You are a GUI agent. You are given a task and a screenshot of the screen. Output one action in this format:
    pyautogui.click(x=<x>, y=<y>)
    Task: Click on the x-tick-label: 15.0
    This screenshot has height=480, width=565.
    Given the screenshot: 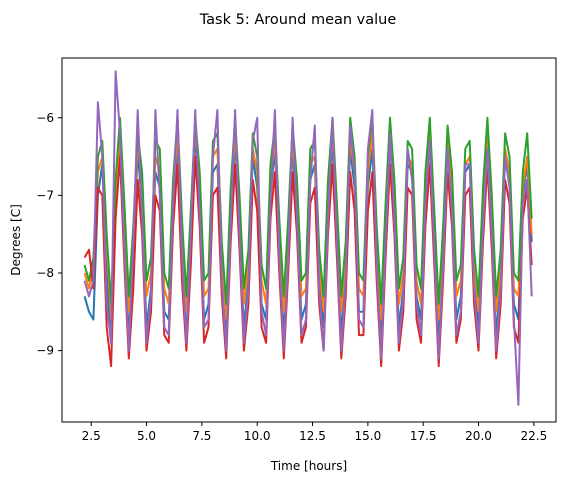 What is the action you would take?
    pyautogui.click(x=368, y=436)
    